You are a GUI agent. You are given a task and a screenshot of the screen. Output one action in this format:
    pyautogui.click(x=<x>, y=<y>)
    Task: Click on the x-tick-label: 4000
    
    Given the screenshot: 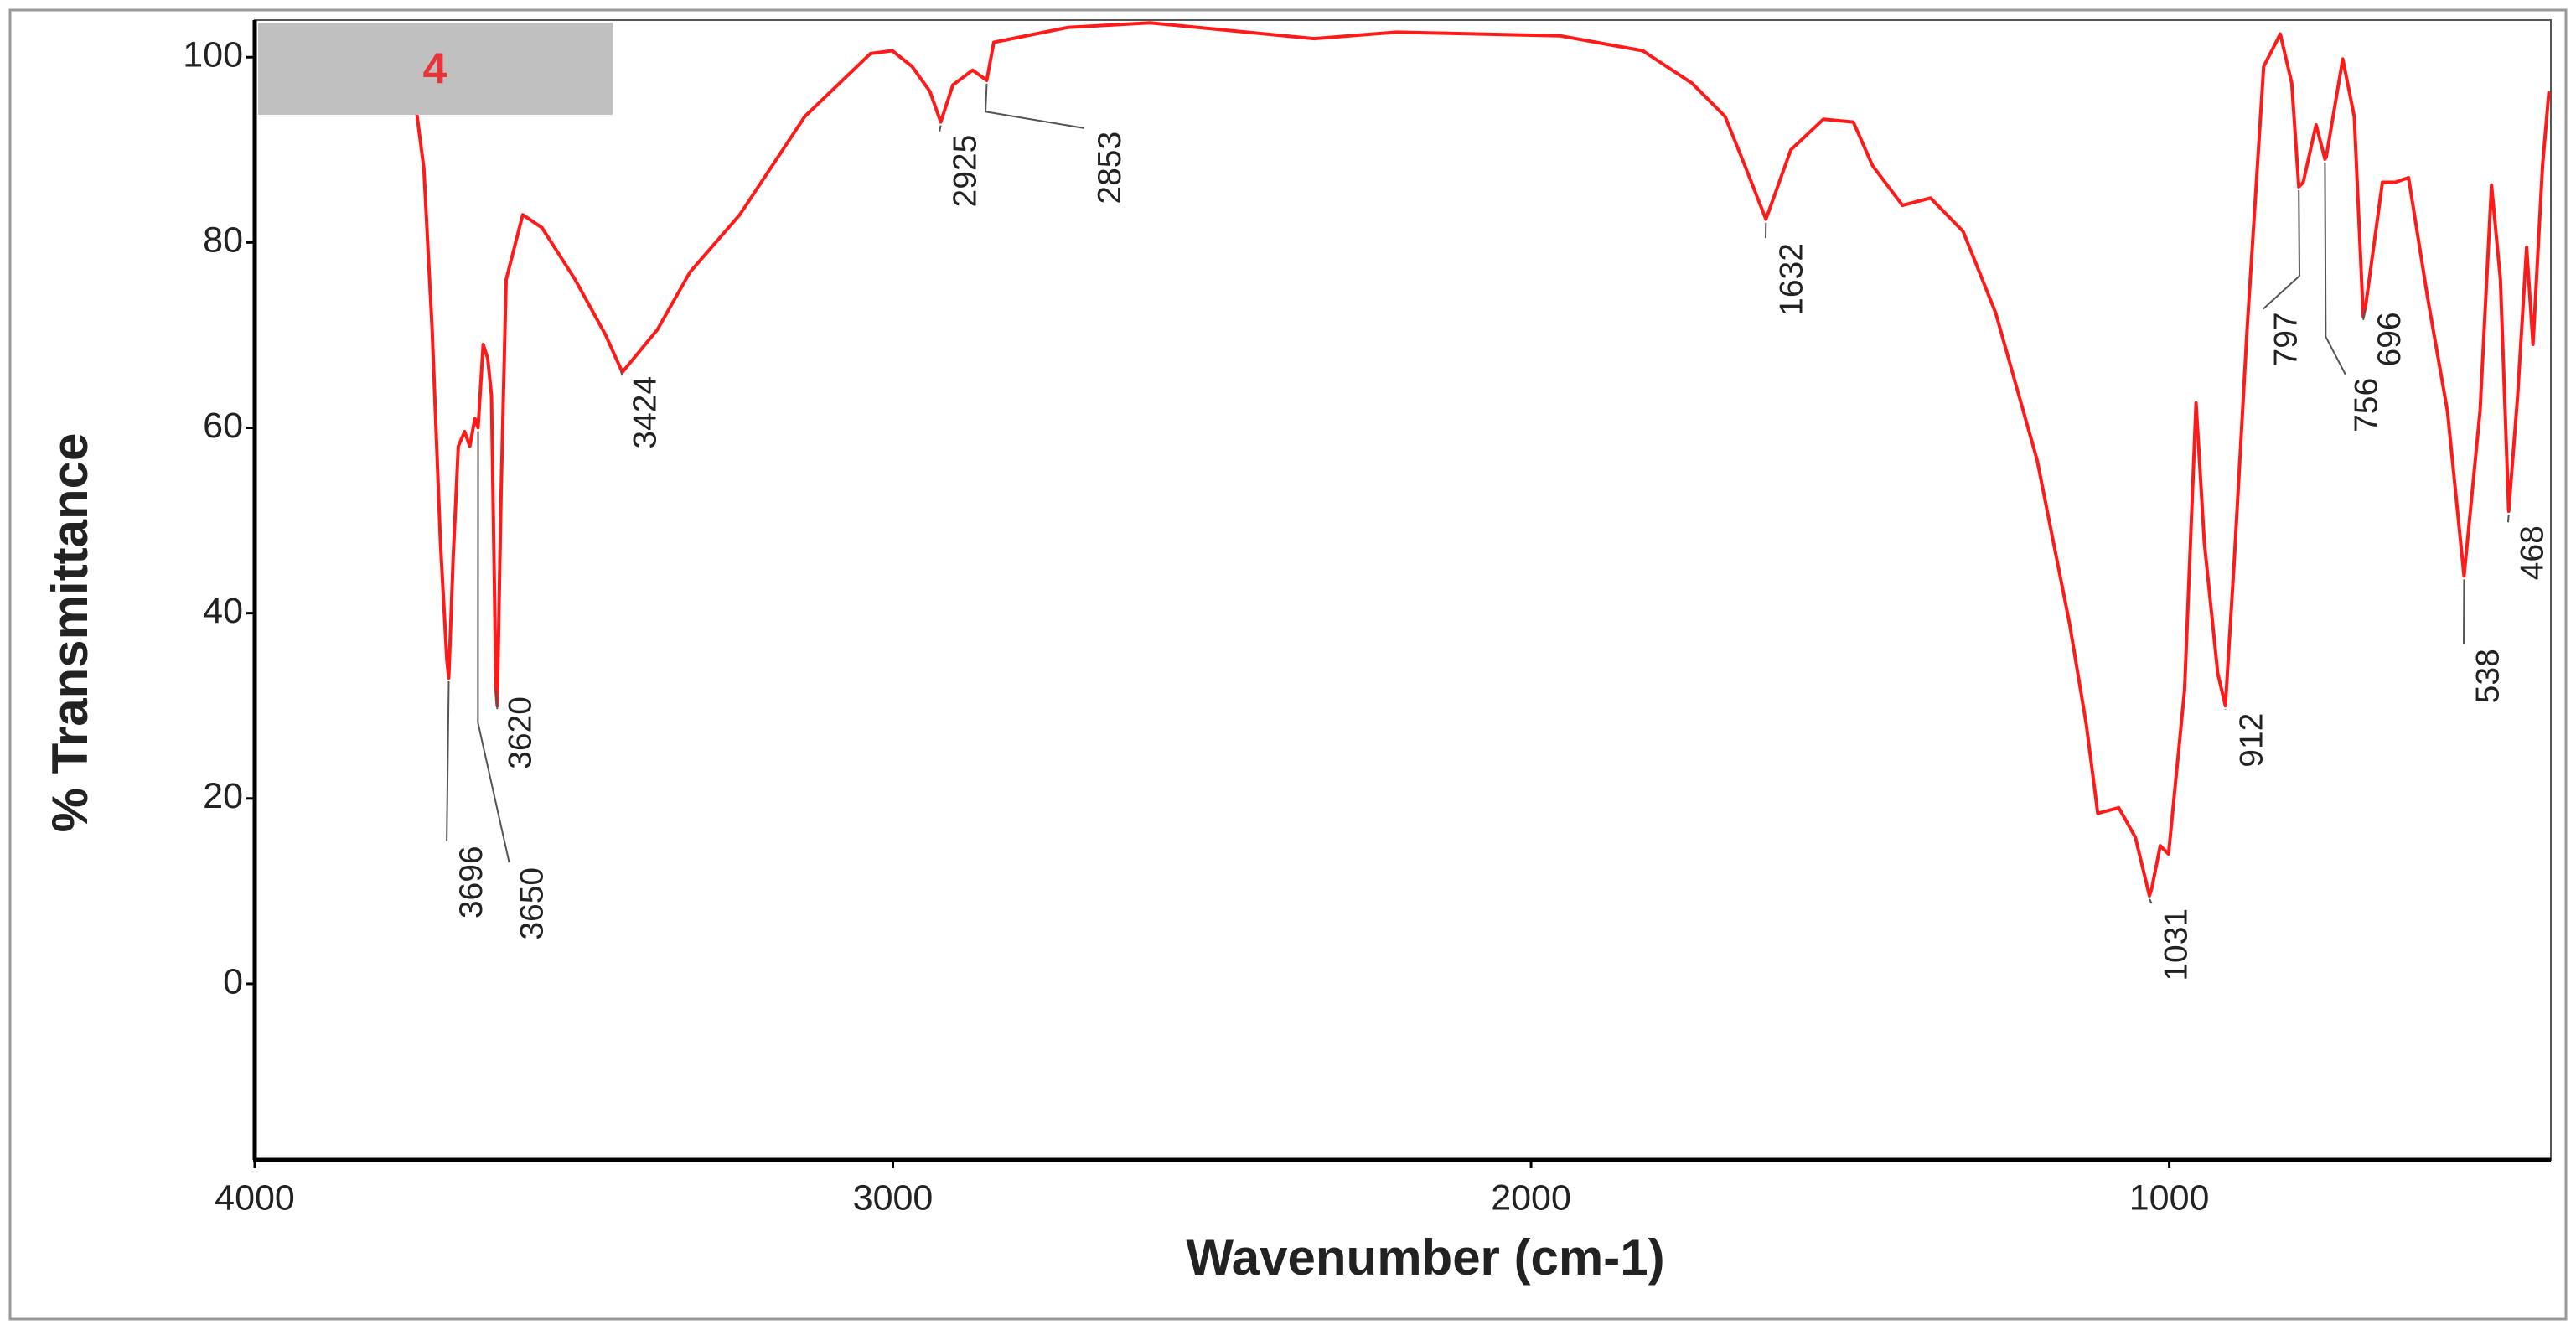 What is the action you would take?
    pyautogui.click(x=255, y=1197)
    